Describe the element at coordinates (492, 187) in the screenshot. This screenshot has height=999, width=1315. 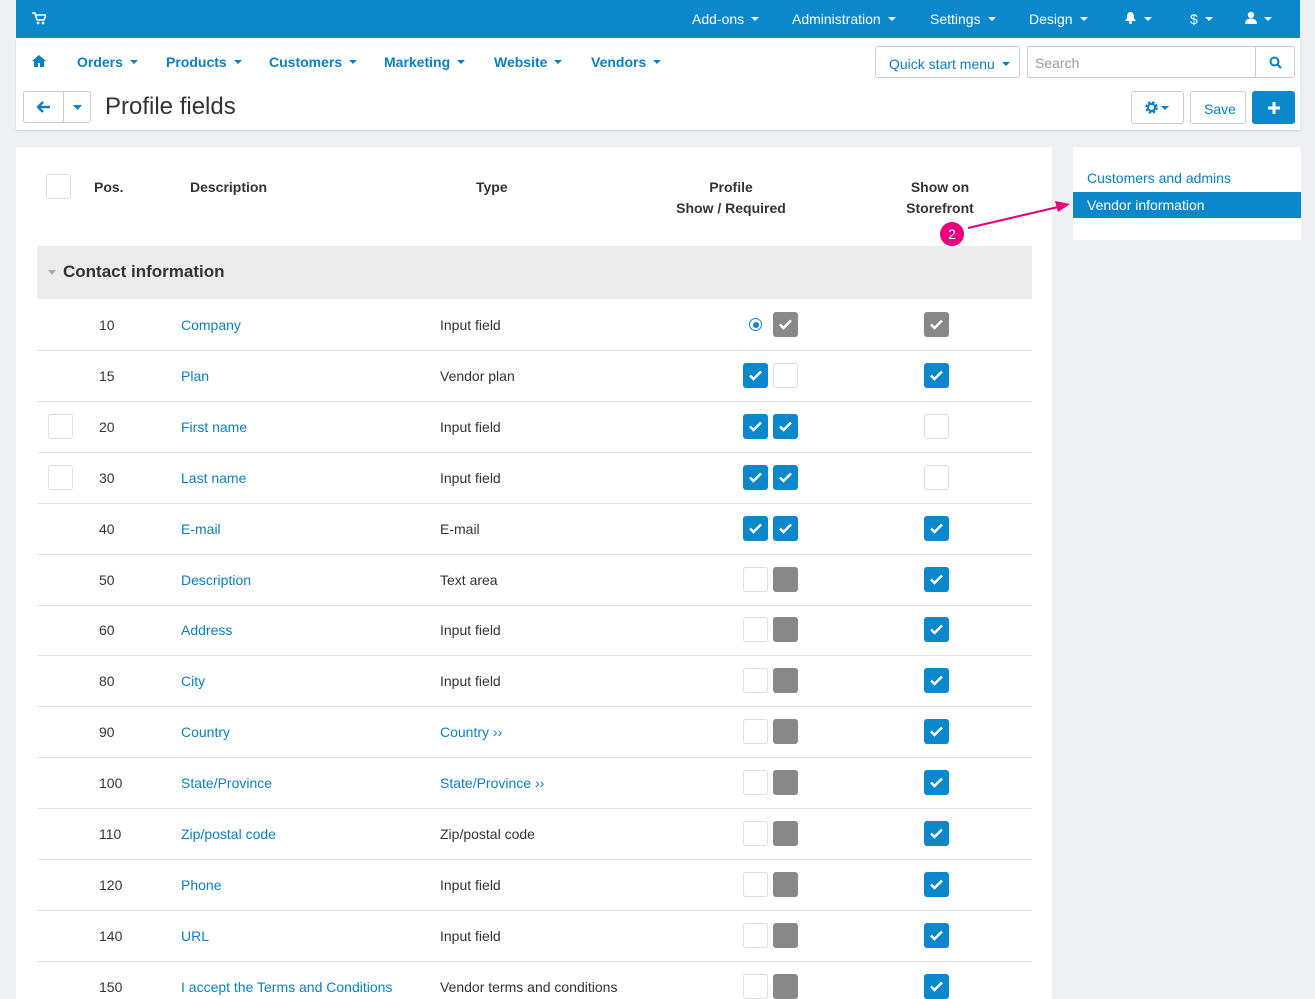
I see `column-header: Type` at that location.